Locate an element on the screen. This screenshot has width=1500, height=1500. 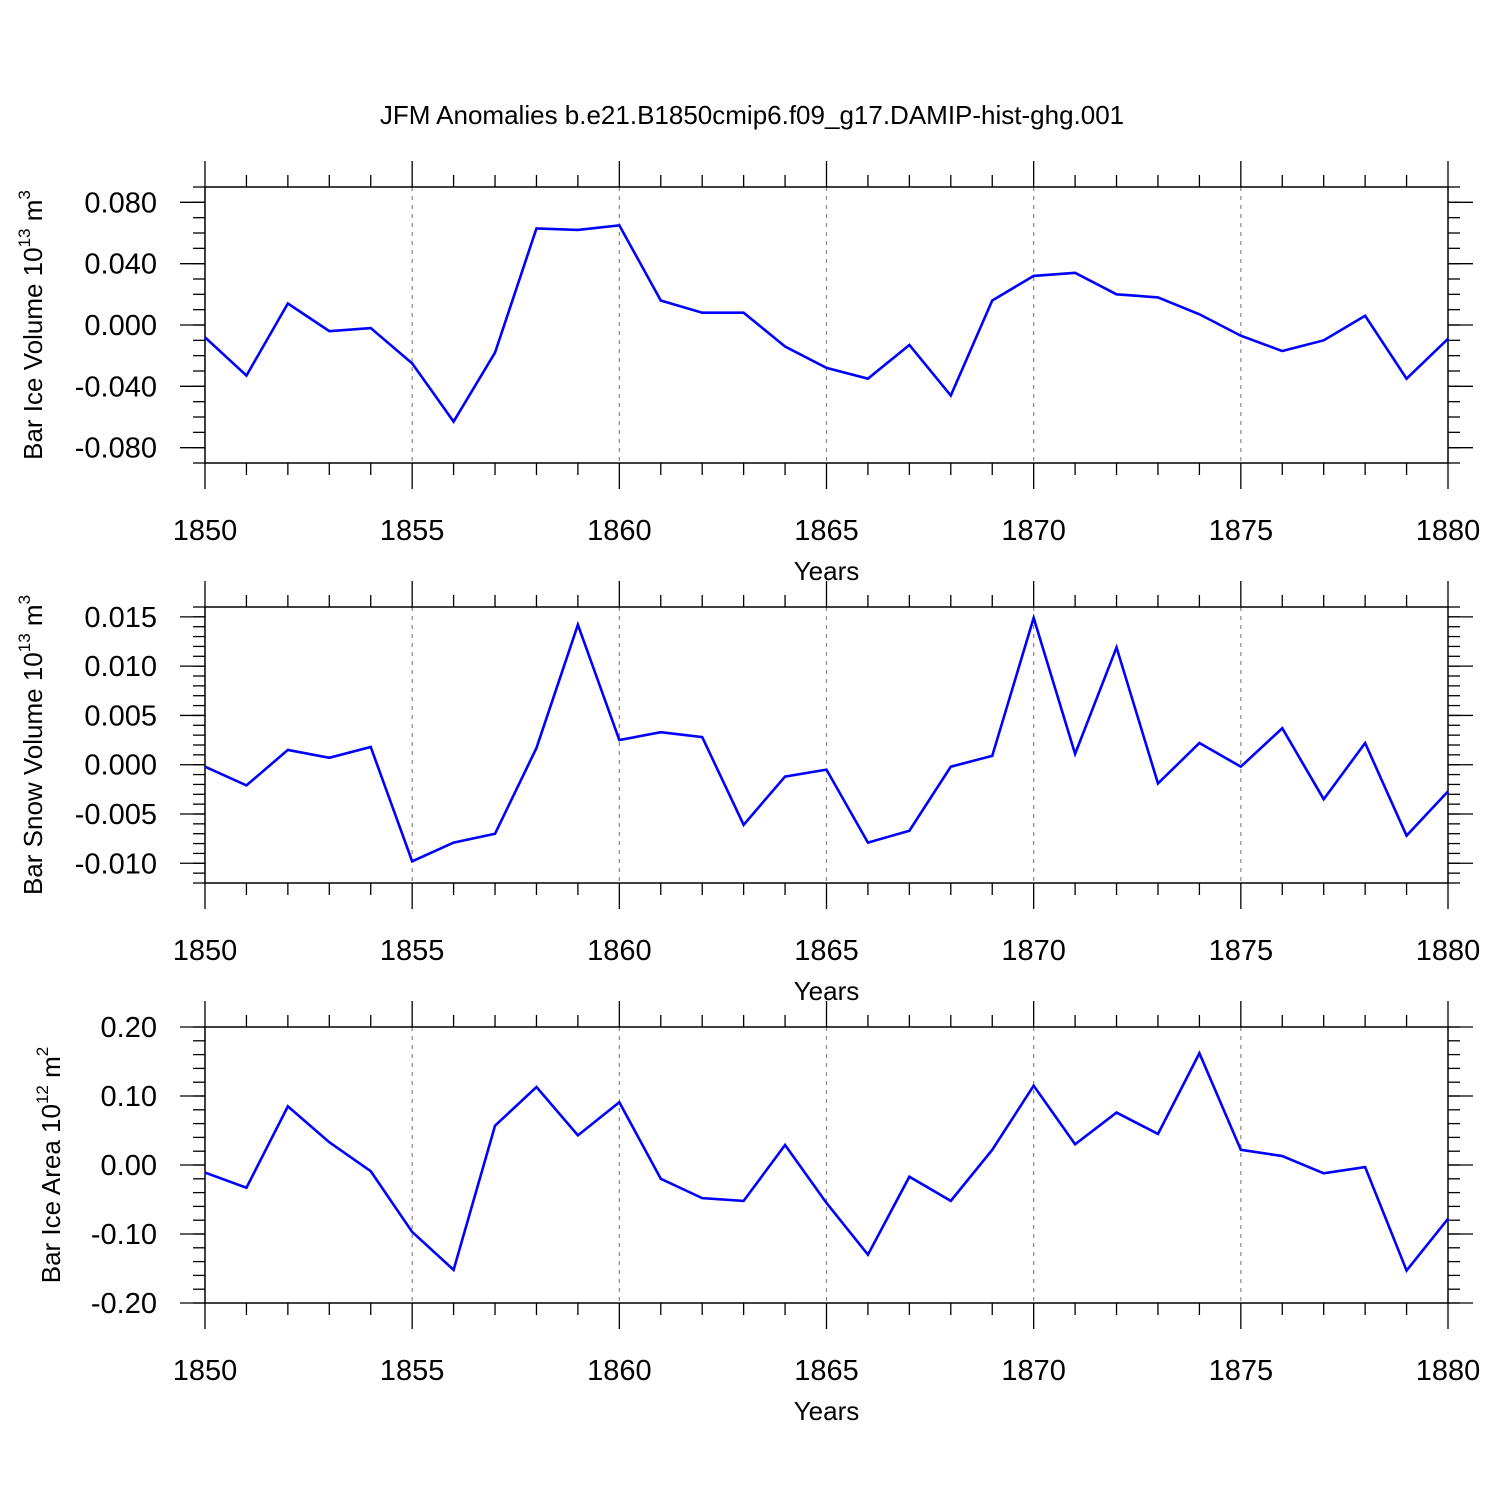
y-tick-label: -0.20 is located at coordinates (124, 1304).